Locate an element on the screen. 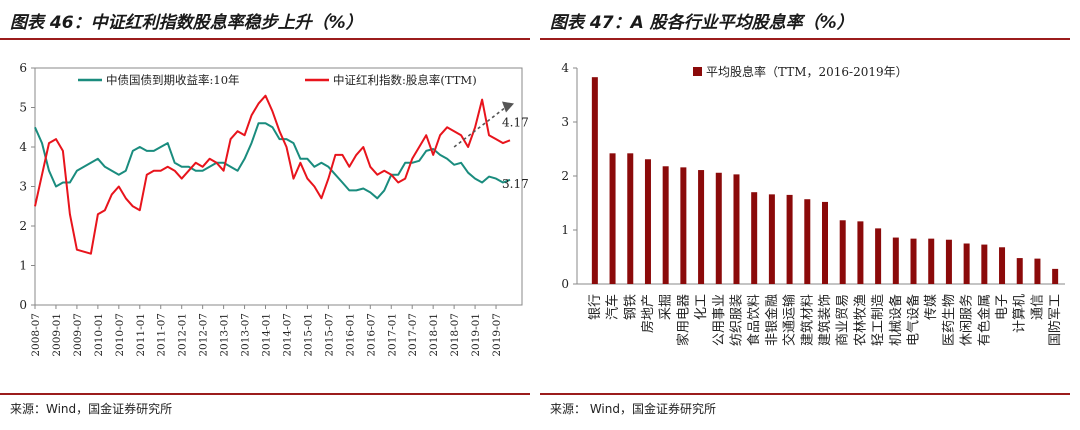 The height and width of the screenshot is (430, 1080). x-category-label: 农林牧渔 is located at coordinates (860, 320).